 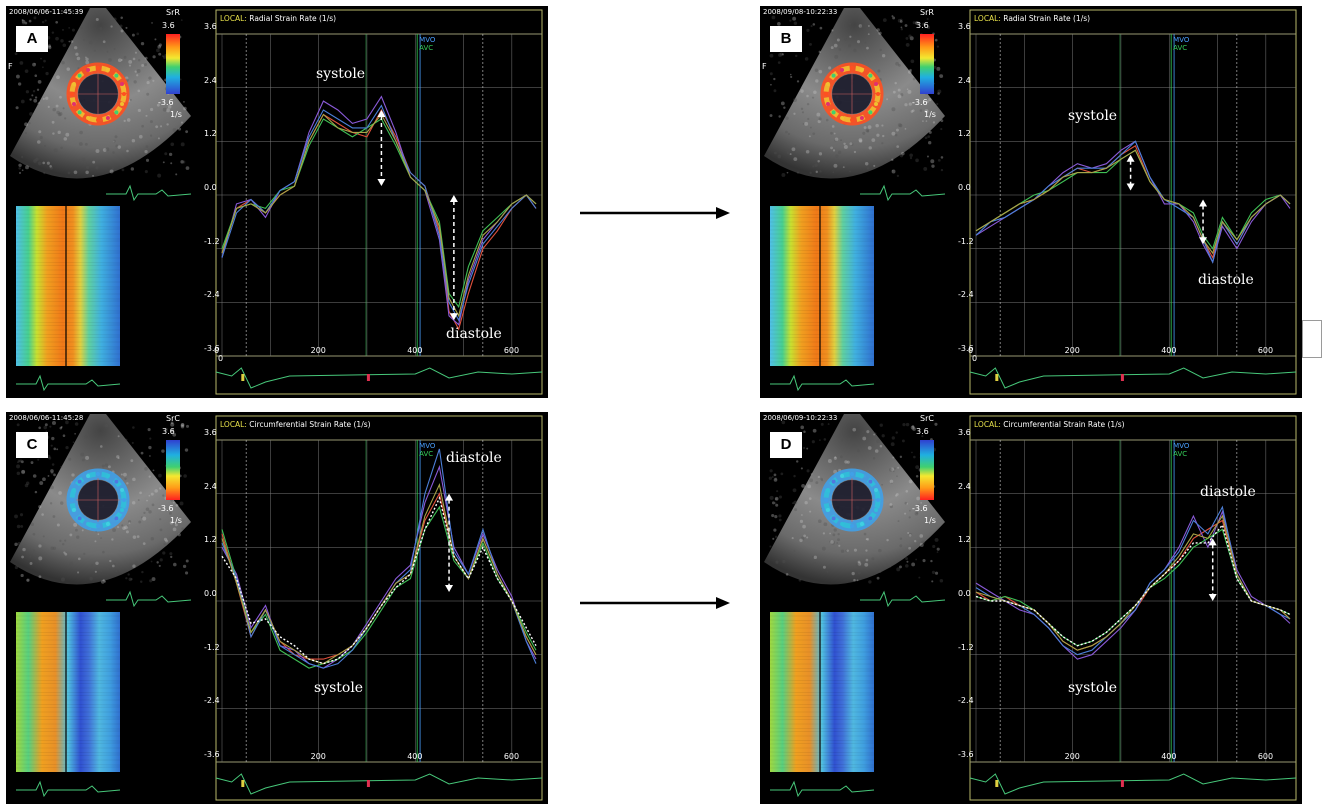 I want to click on x-tick-label: 0, so click(x=220, y=358).